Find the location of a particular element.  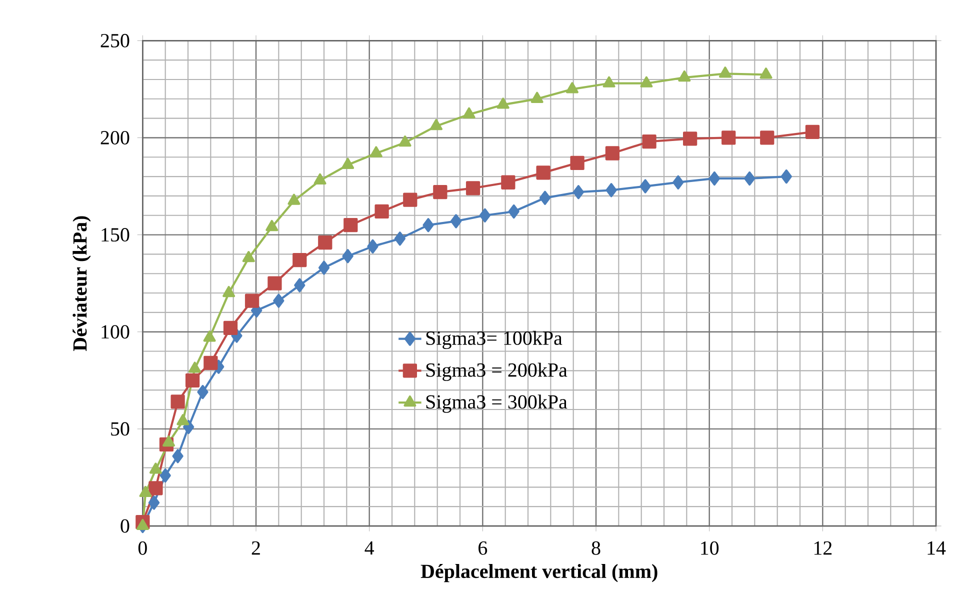

legend-label: Sigma3 = 300kPa is located at coordinates (497, 403).